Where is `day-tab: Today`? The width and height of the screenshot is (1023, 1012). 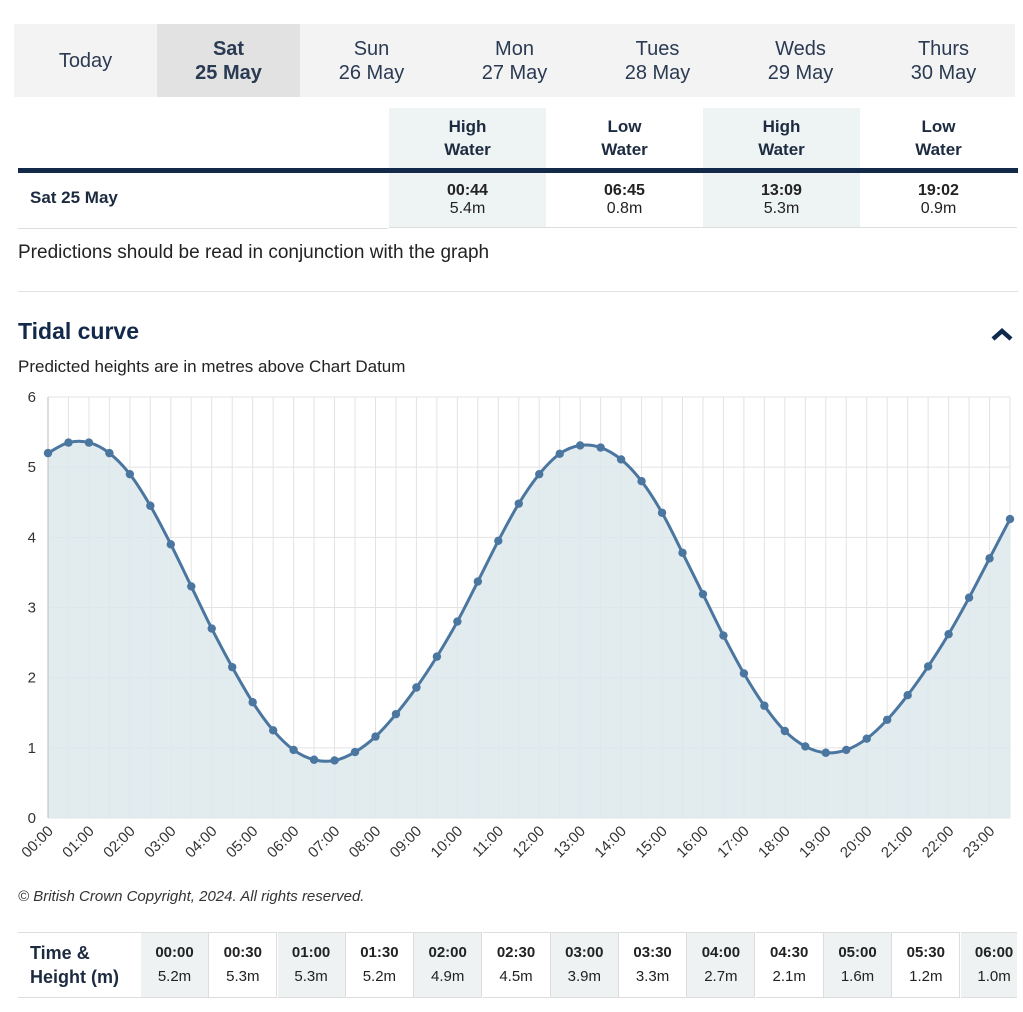 day-tab: Today is located at coordinates (85, 60).